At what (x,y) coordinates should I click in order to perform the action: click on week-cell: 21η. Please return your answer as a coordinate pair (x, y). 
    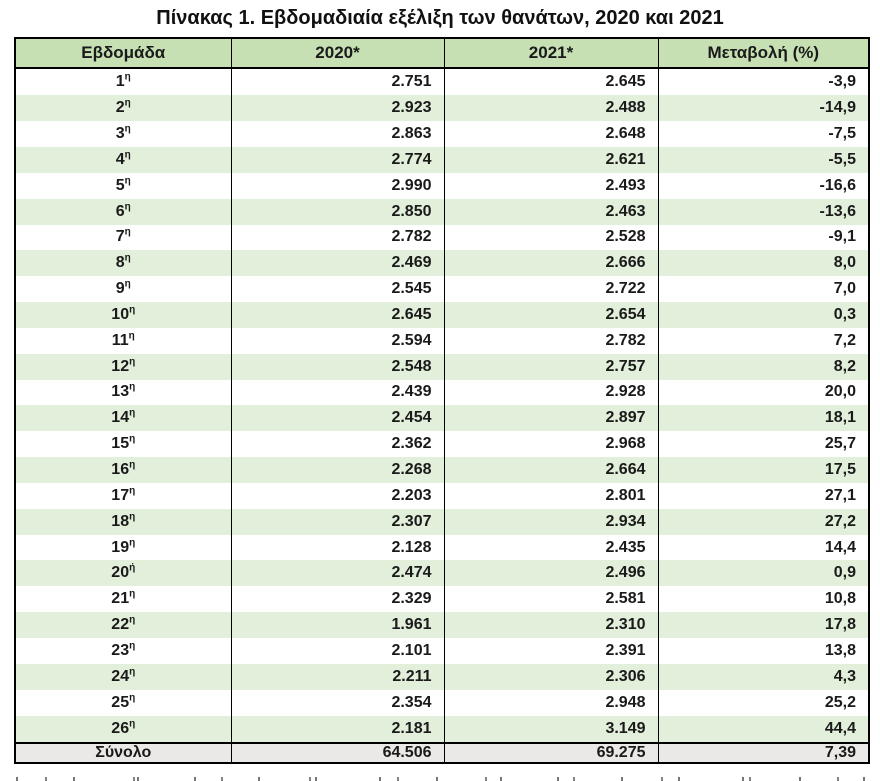
    Looking at the image, I should click on (123, 599).